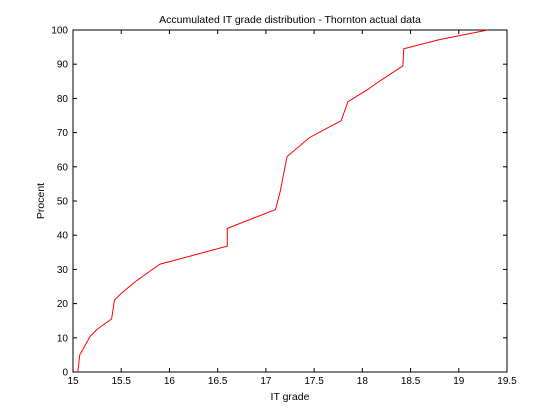  What do you see at coordinates (63, 133) in the screenshot?
I see `y-tick-label: 70` at bounding box center [63, 133].